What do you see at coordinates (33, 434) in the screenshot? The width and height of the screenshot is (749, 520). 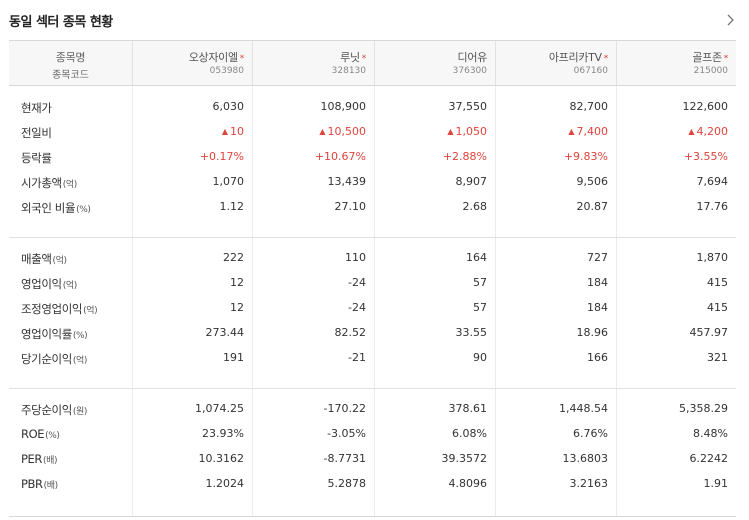 I see `row-label-text: ROE` at bounding box center [33, 434].